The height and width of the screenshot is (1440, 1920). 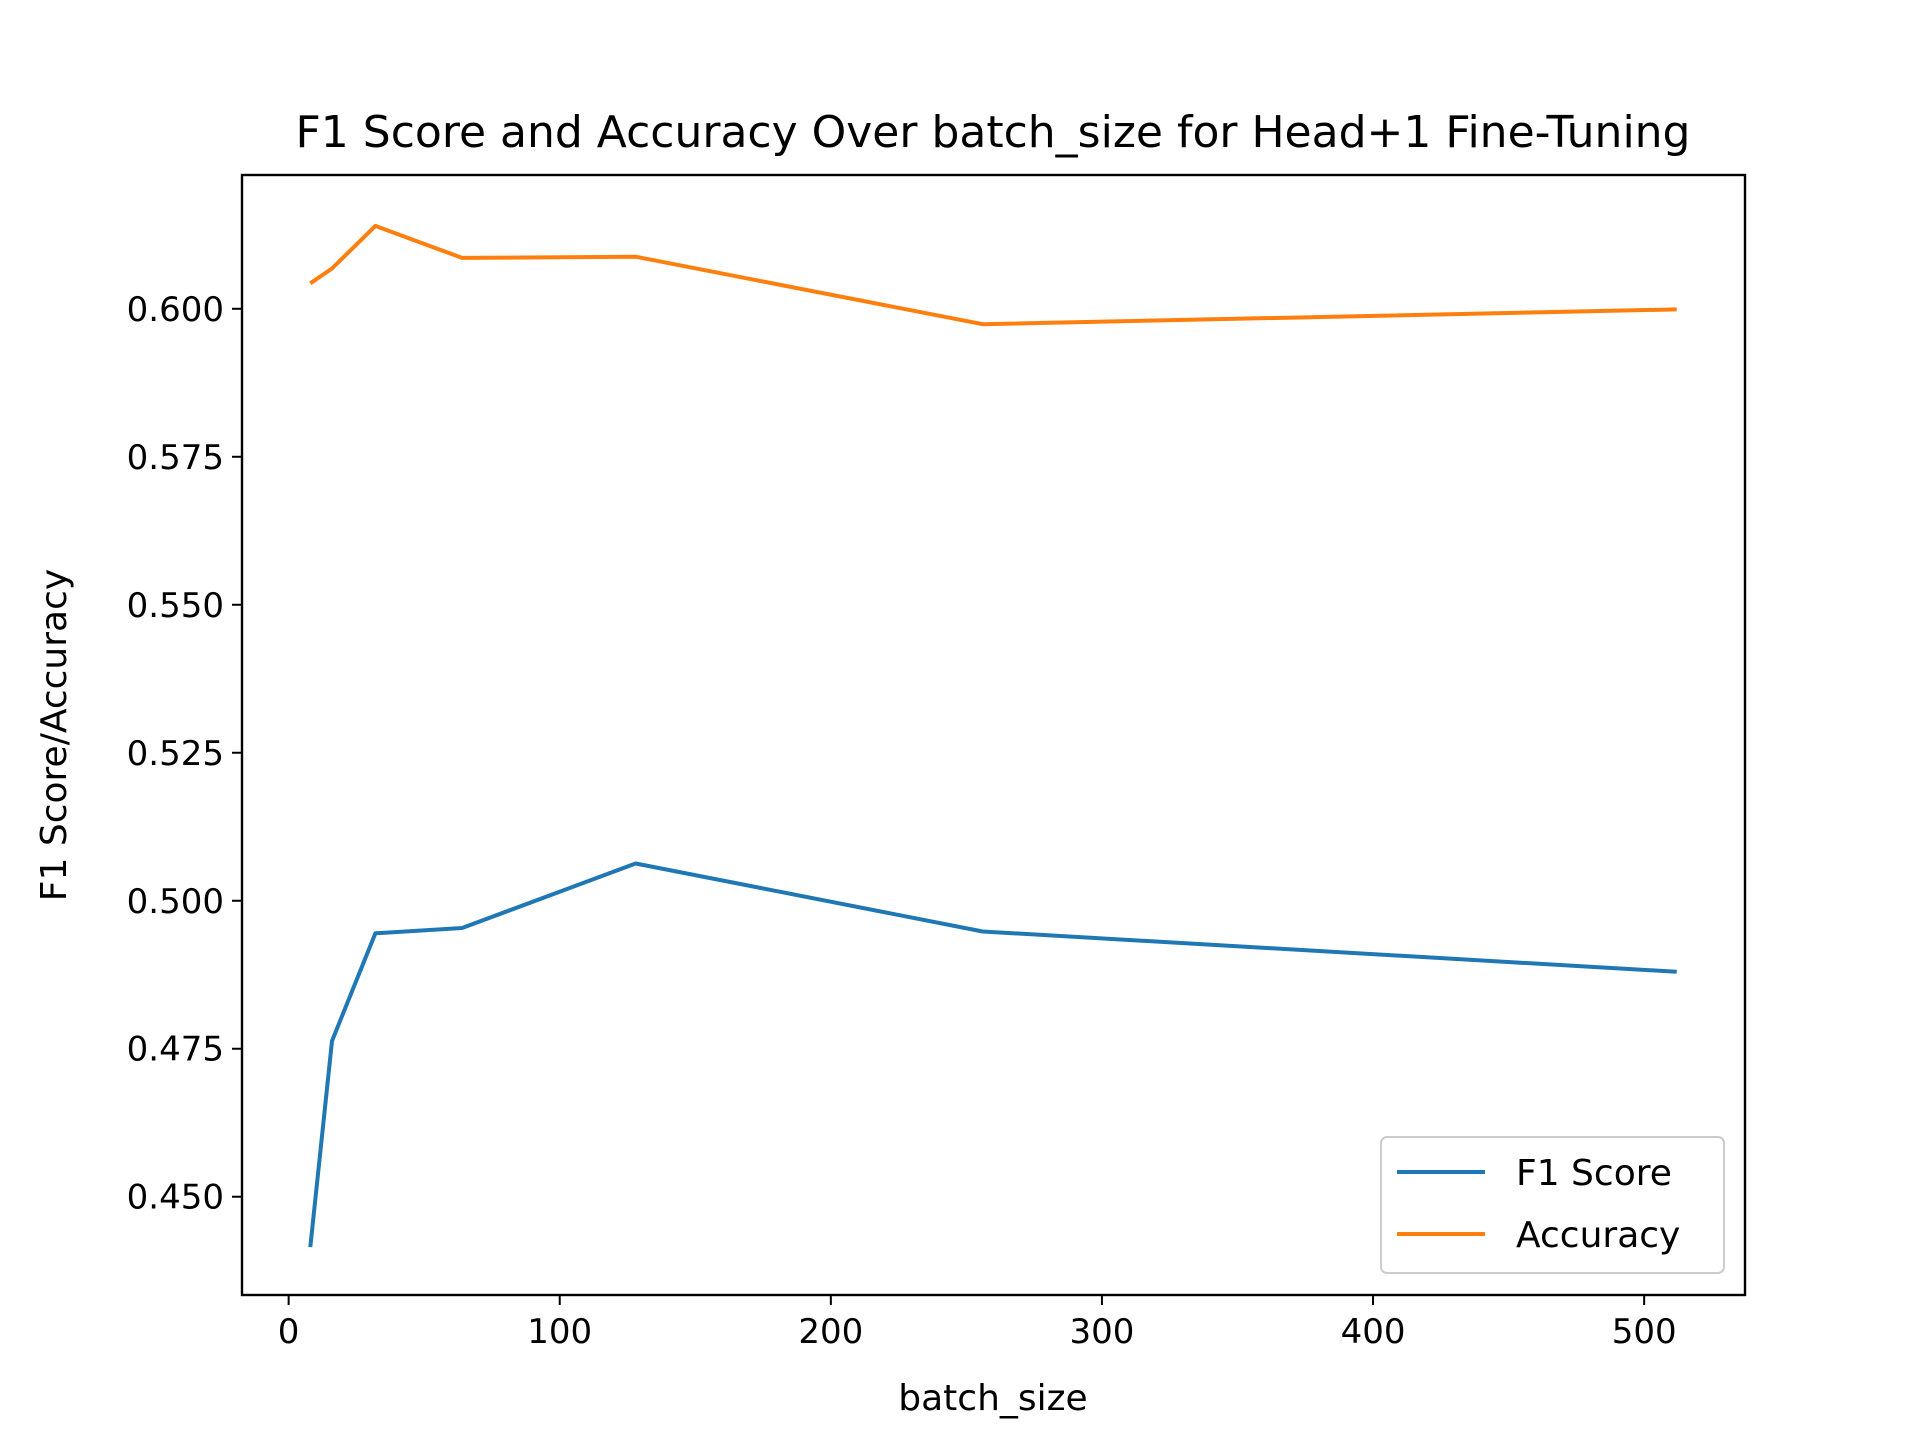 What do you see at coordinates (175, 458) in the screenshot?
I see `y-tick-label: 0.575` at bounding box center [175, 458].